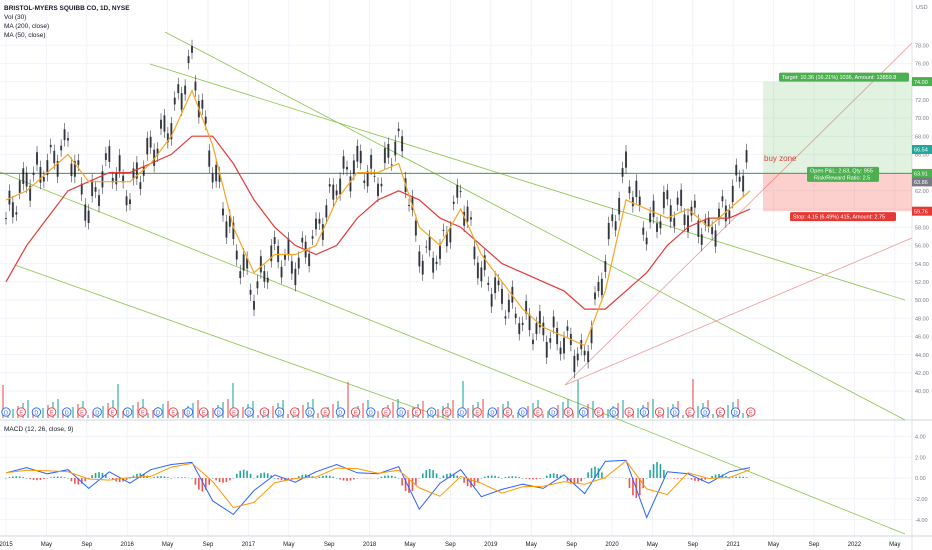 Image resolution: width=932 pixels, height=550 pixels. Describe the element at coordinates (39, 429) in the screenshot. I see `macd-title: MACD (12, 26, close, 9)` at that location.